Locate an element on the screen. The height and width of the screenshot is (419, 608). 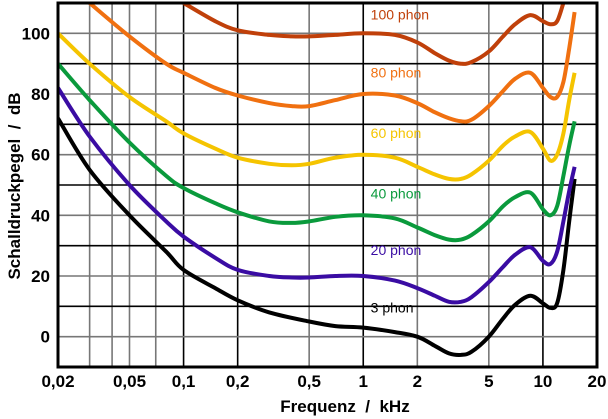
y-tick-label: 80 is located at coordinates (40, 94).